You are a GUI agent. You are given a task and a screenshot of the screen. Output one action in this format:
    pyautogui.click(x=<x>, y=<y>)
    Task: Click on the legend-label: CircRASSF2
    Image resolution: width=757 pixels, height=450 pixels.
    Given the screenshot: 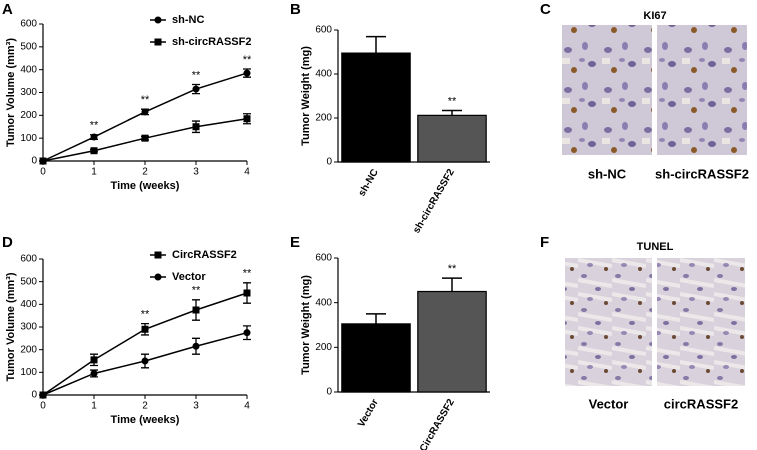 What is the action you would take?
    pyautogui.click(x=204, y=255)
    